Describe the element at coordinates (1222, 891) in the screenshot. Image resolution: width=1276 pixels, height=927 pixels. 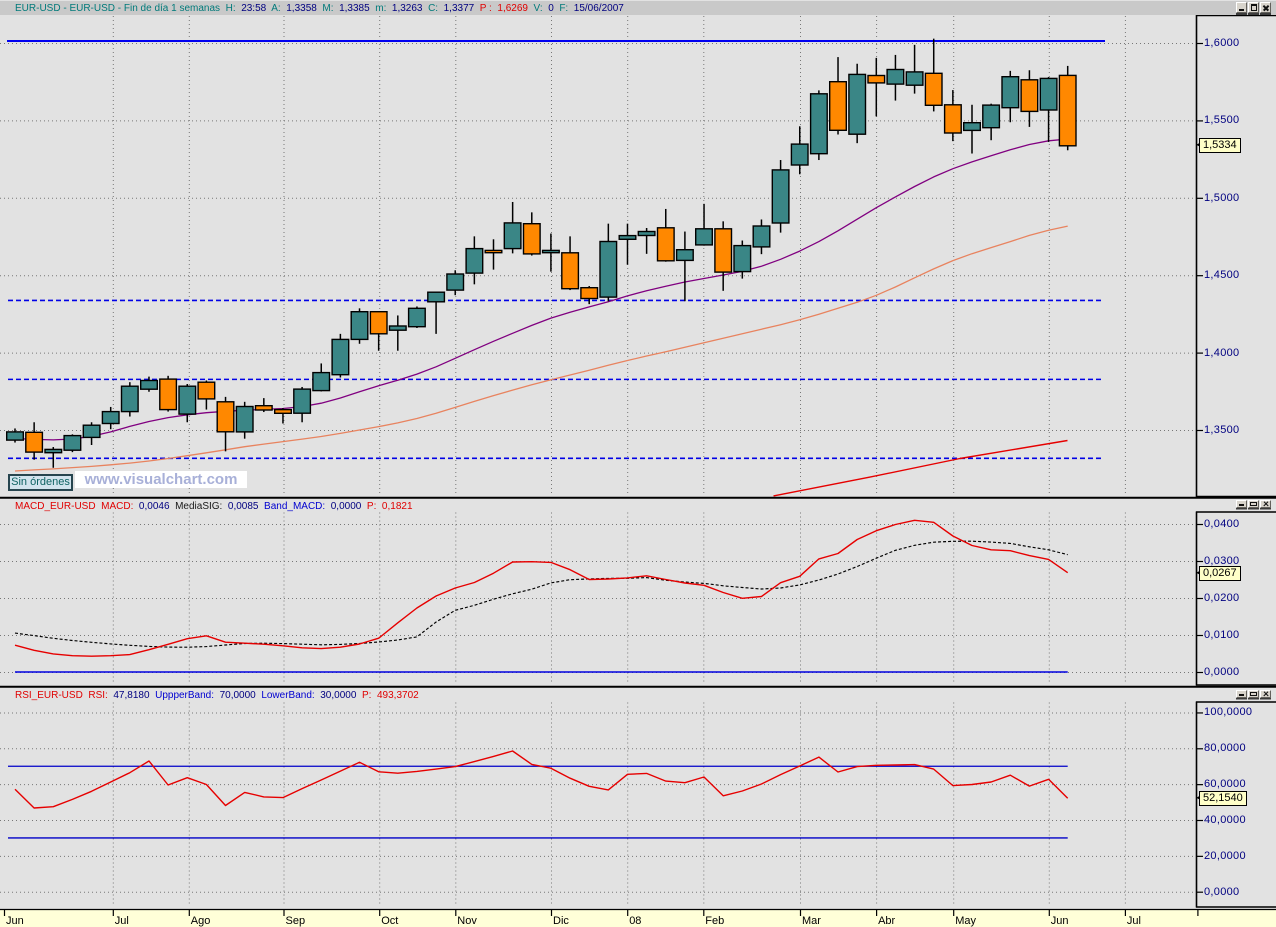
I see `rsi-scale-label: 0,0000` at that location.